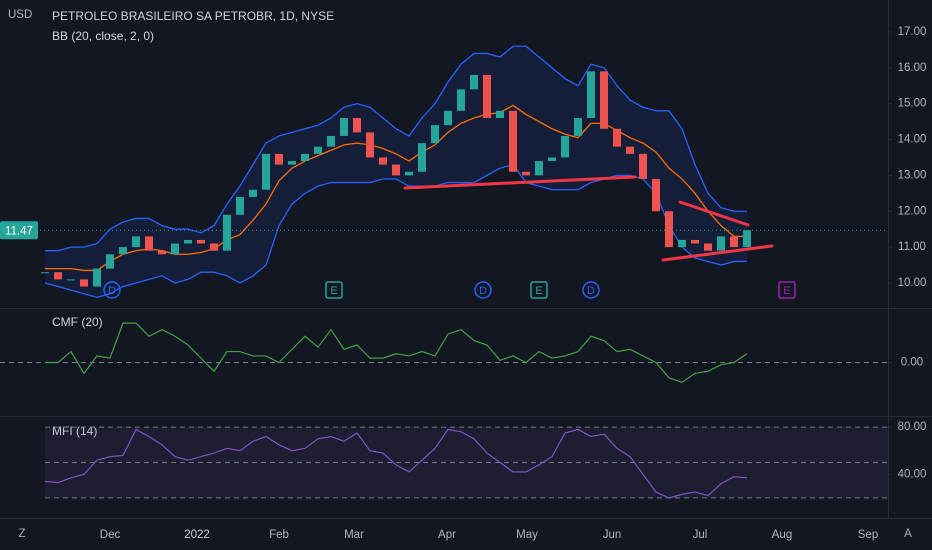  Describe the element at coordinates (912, 283) in the screenshot. I see `y-tick-label: 10.00` at that location.